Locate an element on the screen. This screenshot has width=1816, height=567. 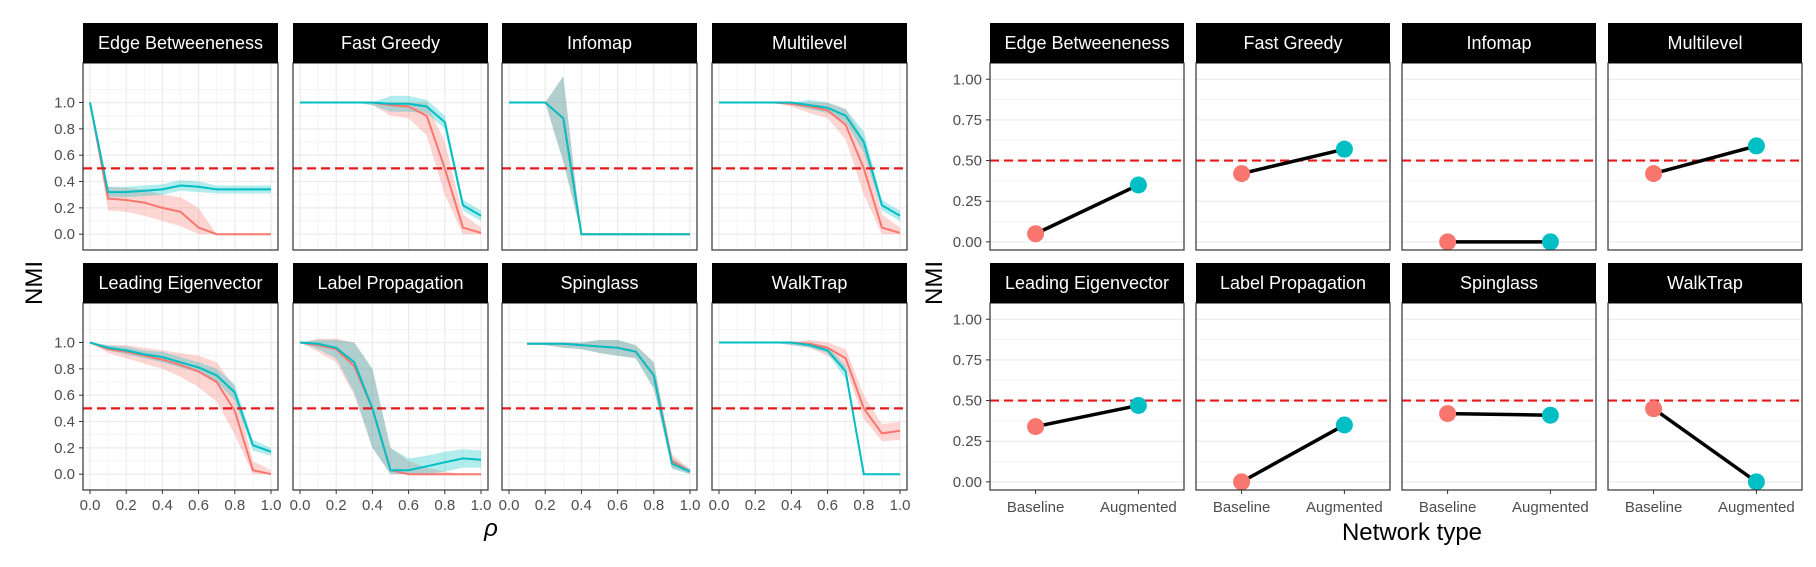
y-tick-label: 1.00 is located at coordinates (967, 79).